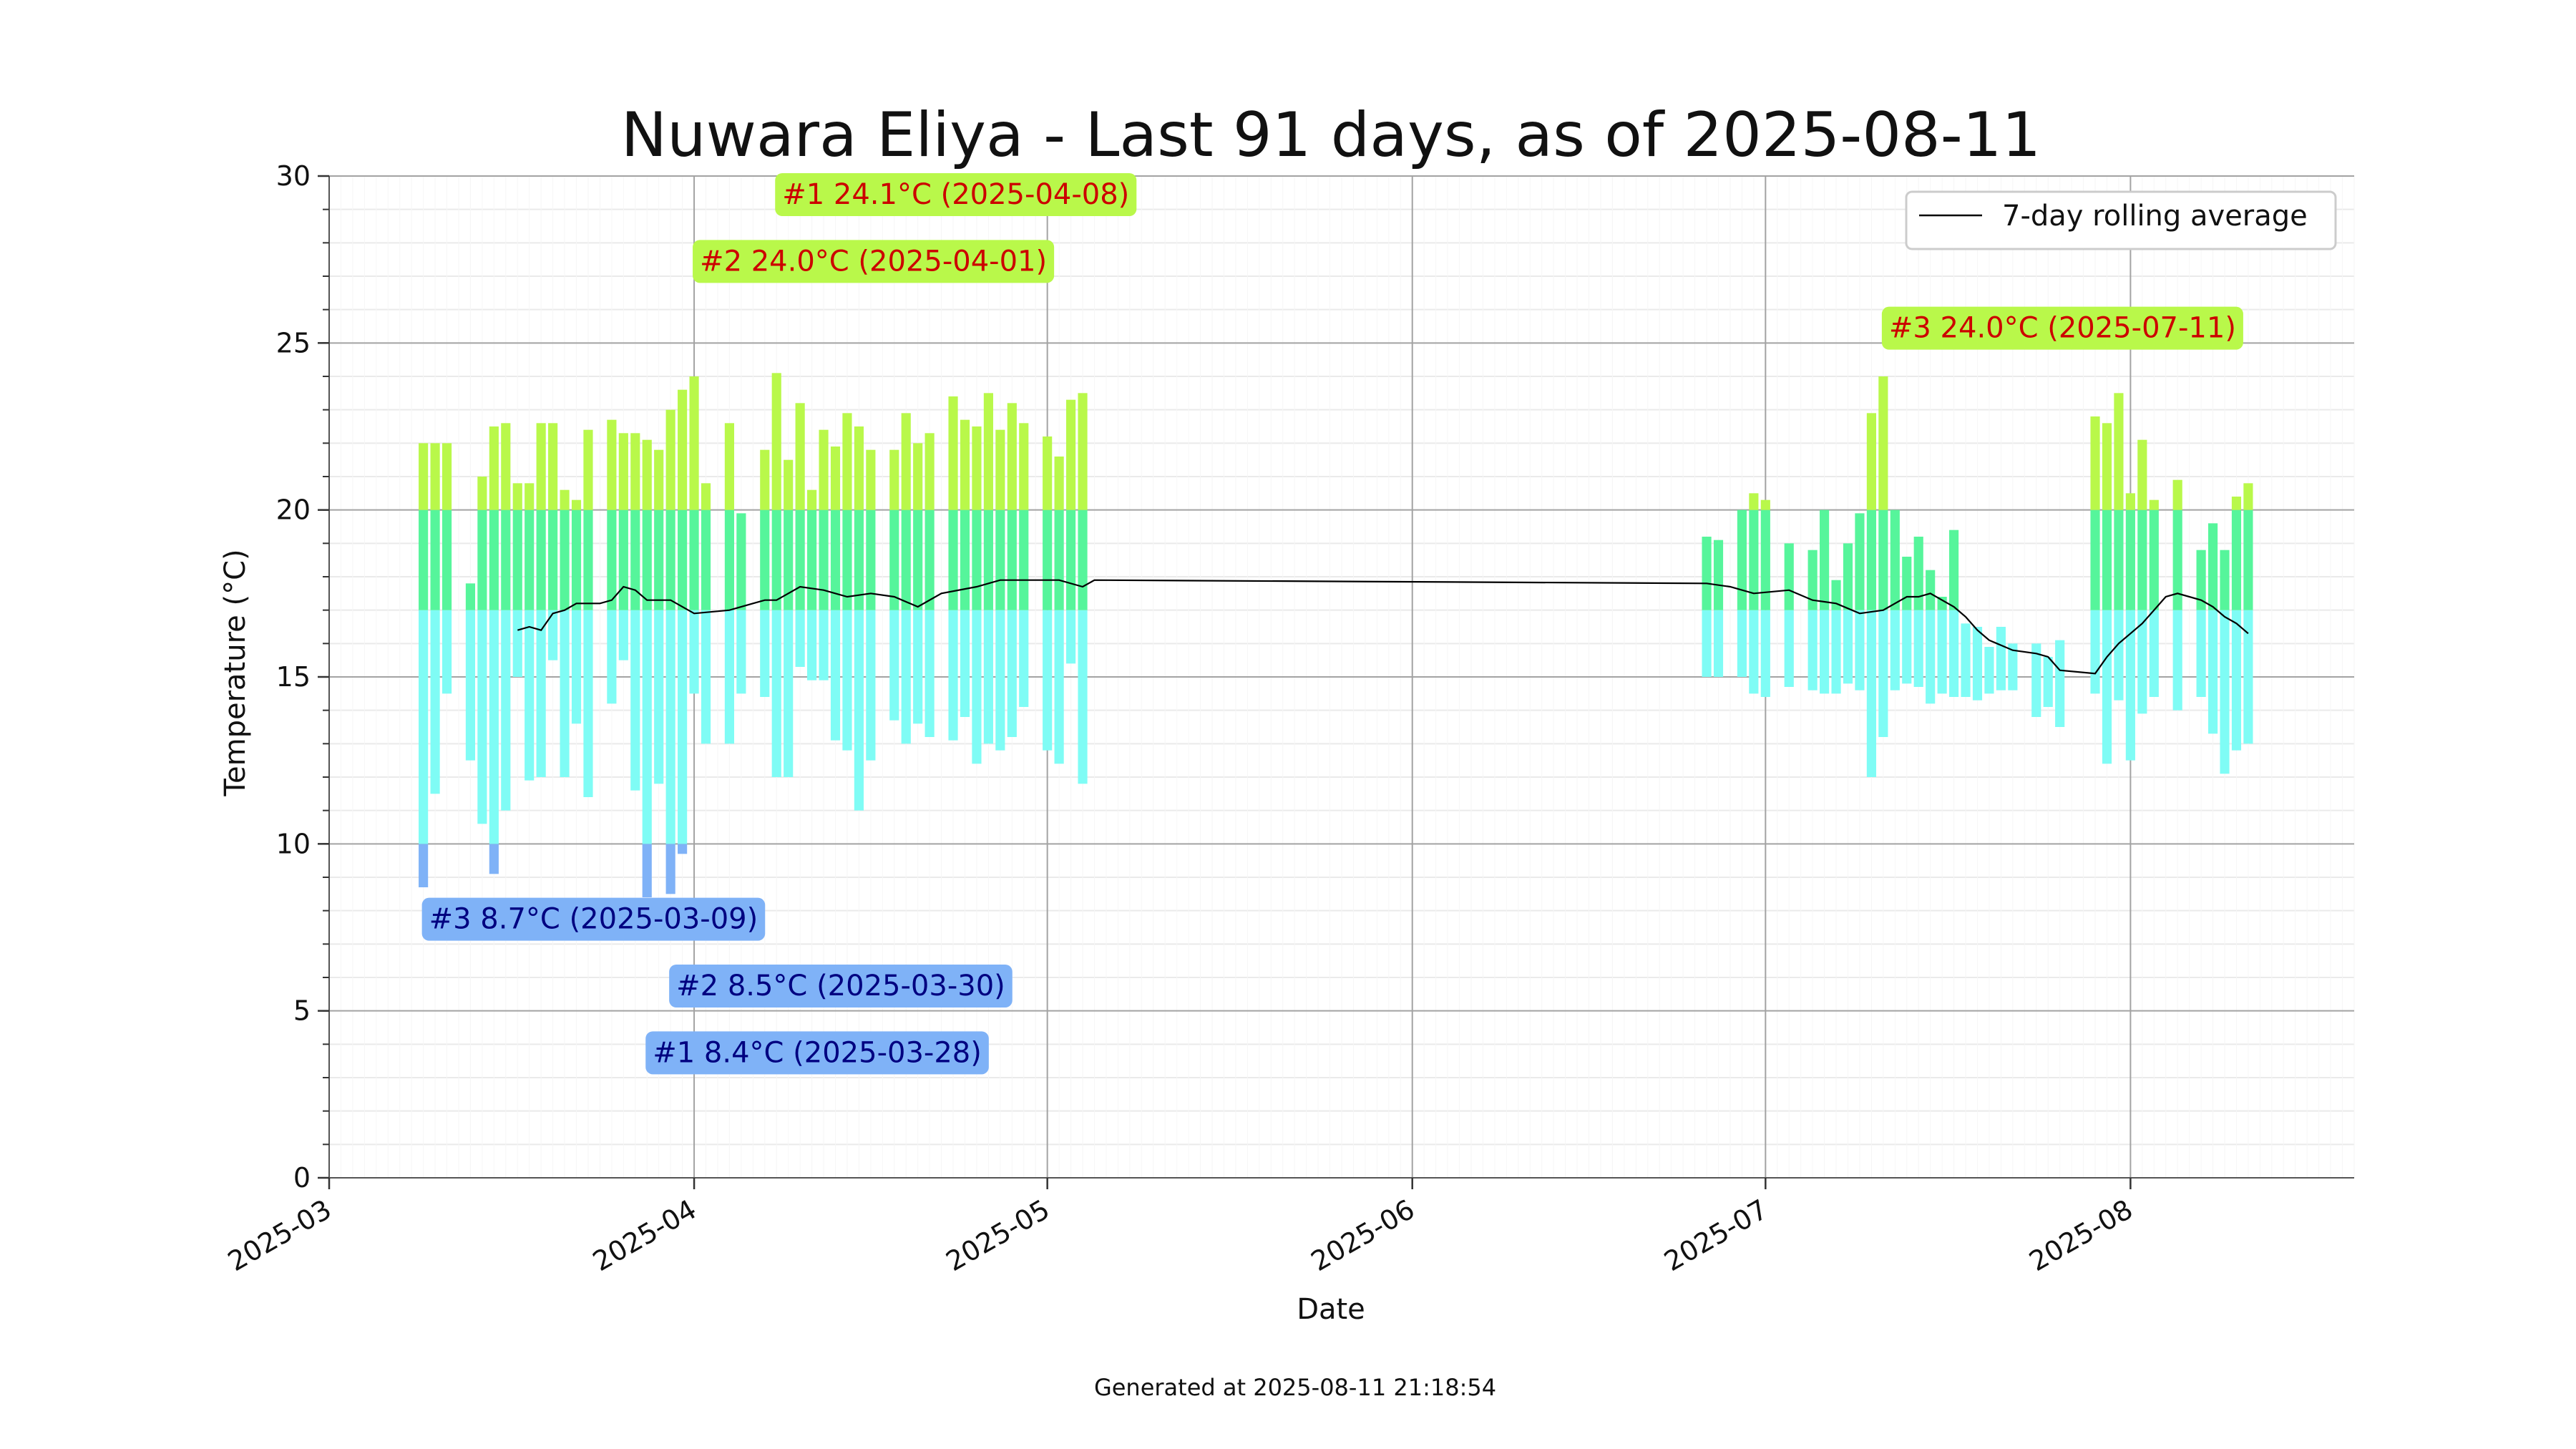 This screenshot has height=1449, width=2576. I want to click on rolling-average-line, so click(1383, 627).